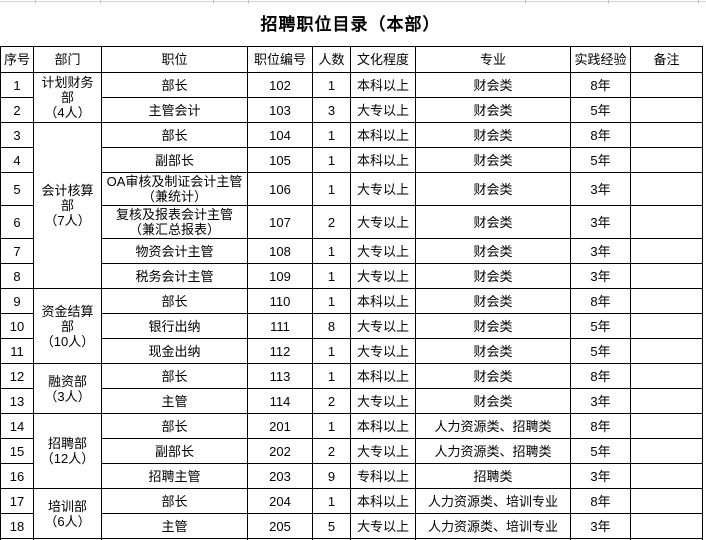 This screenshot has width=706, height=540. What do you see at coordinates (17, 276) in the screenshot?
I see `row-number-cell: 8` at bounding box center [17, 276].